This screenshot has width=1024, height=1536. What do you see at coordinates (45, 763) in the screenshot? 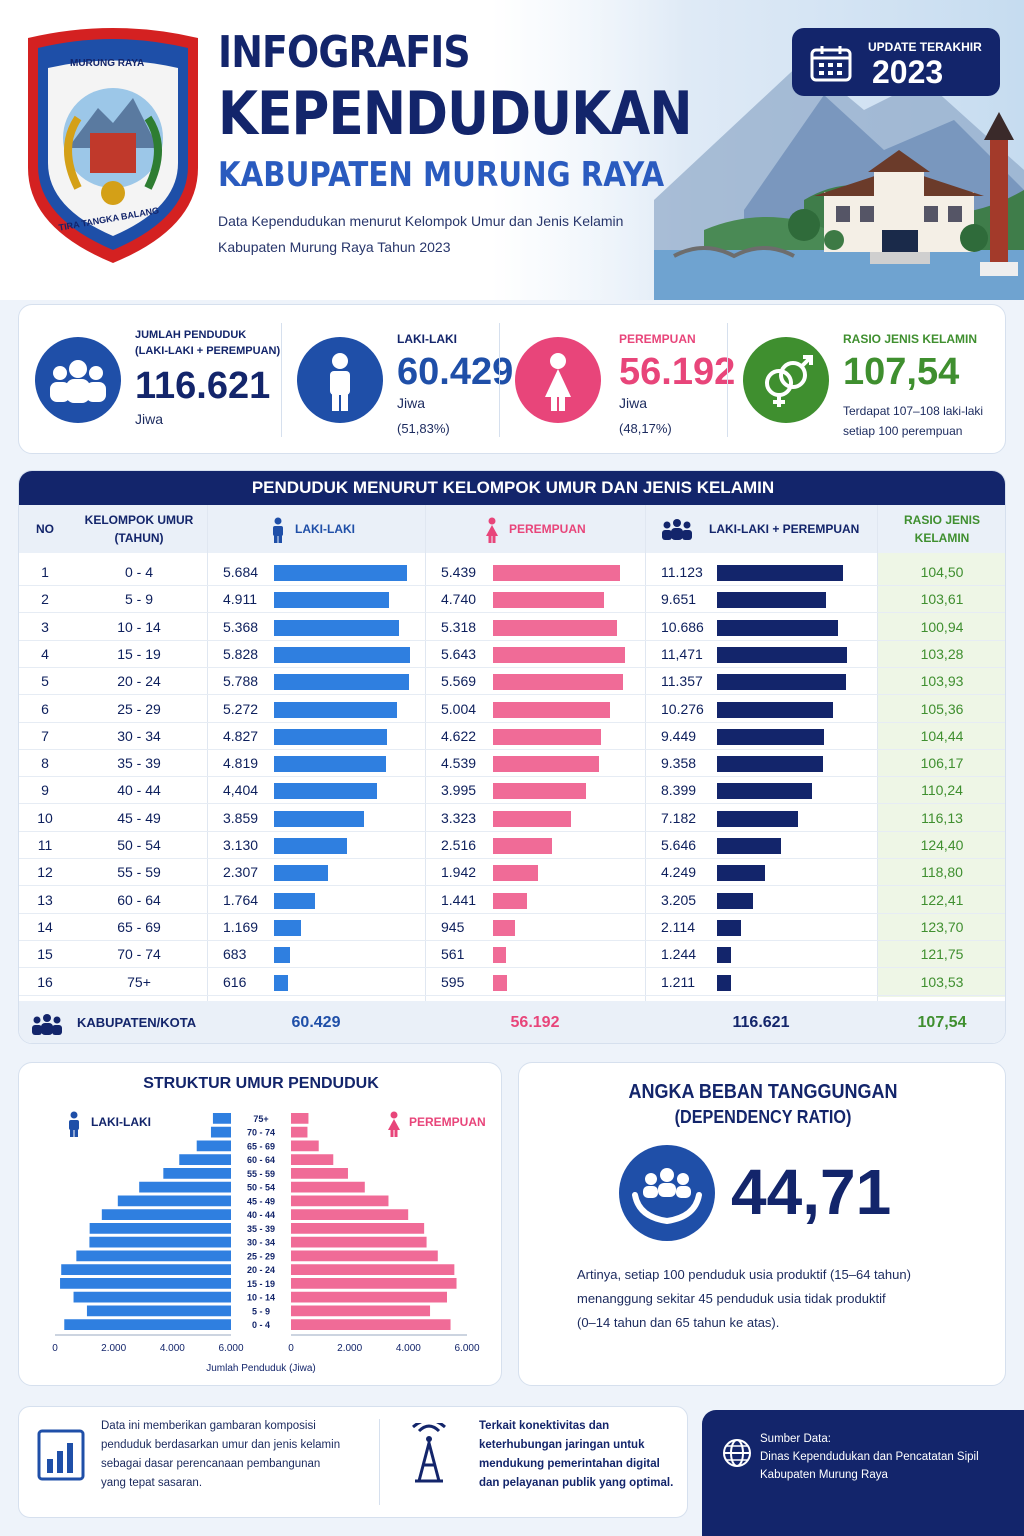
I see `cell-no: 8` at bounding box center [45, 763].